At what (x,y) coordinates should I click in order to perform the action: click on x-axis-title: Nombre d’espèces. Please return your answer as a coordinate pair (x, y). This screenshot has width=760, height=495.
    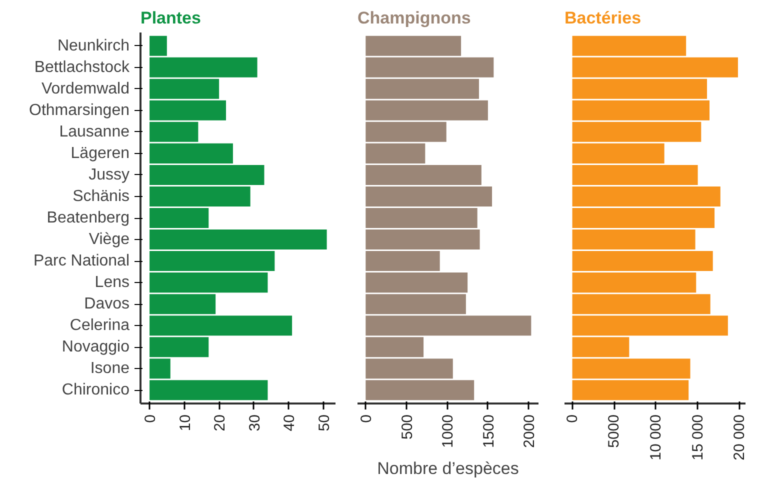
    Looking at the image, I should click on (448, 468).